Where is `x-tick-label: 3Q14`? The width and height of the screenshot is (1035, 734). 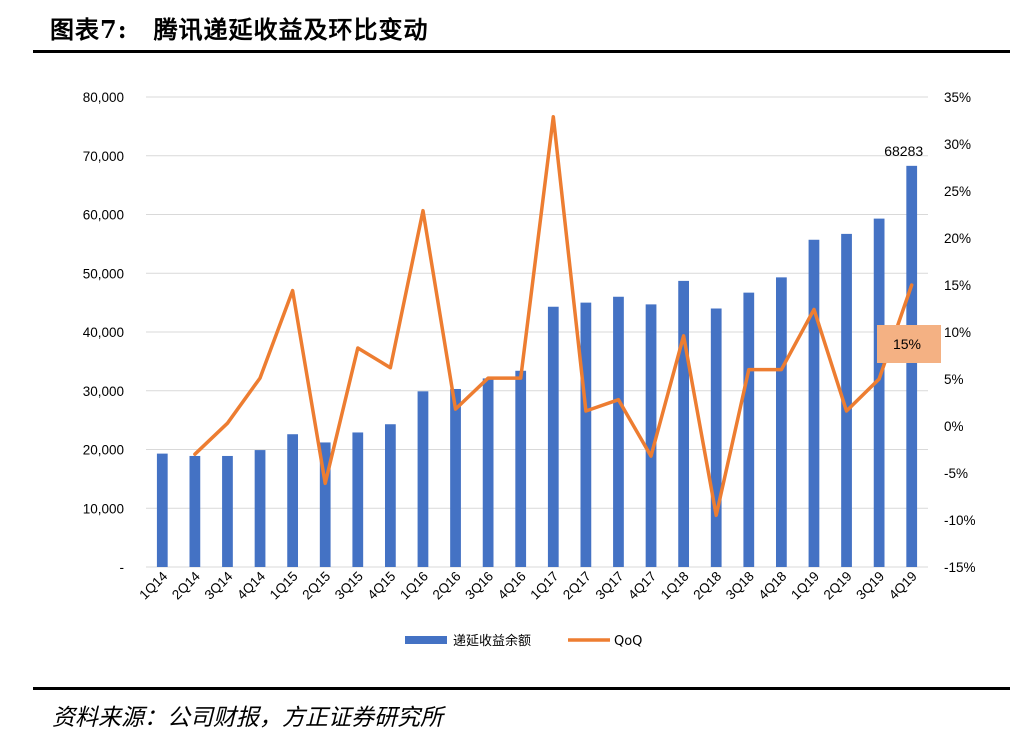
x-tick-label: 3Q14 is located at coordinates (219, 585).